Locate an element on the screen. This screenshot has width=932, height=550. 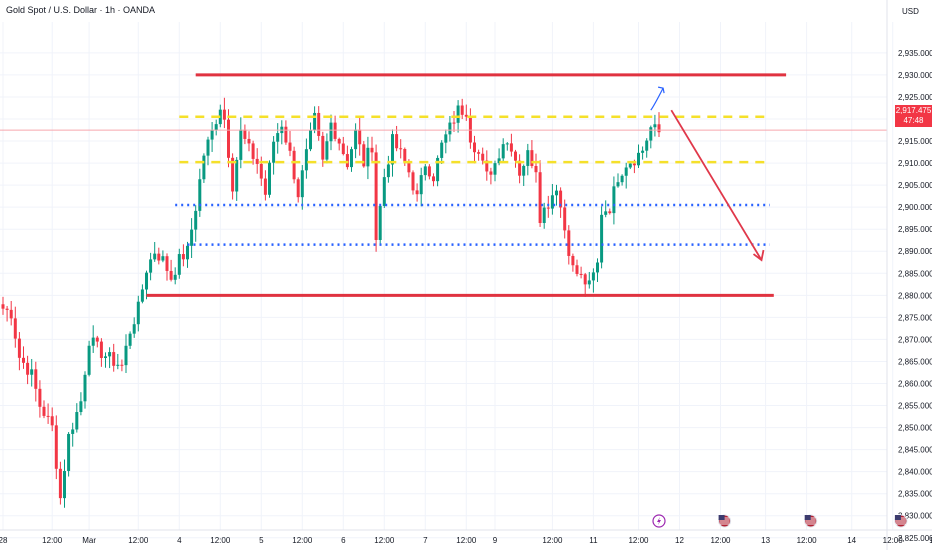
down-arrow-head is located at coordinates (758, 255).